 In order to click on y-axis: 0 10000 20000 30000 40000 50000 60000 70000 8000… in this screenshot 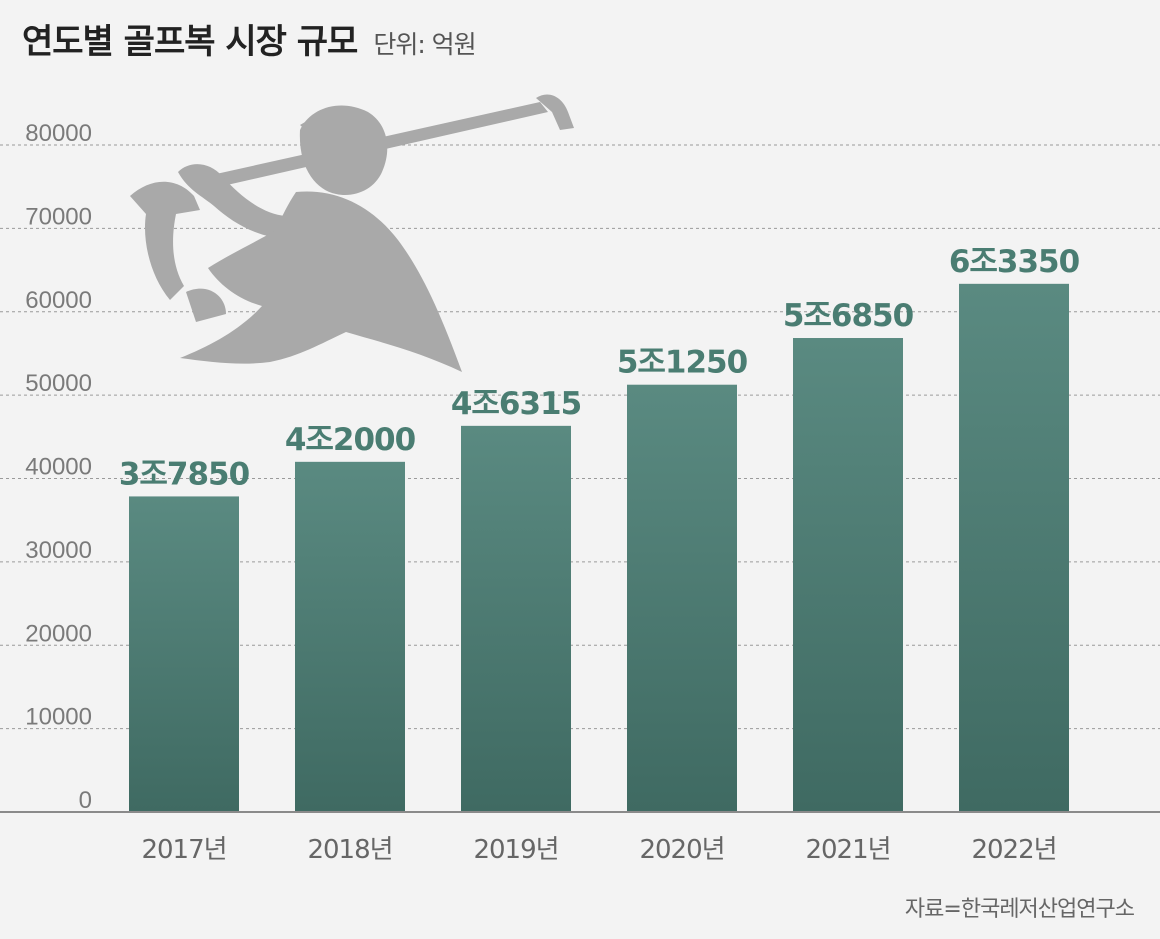, I will do `click(58, 467)`.